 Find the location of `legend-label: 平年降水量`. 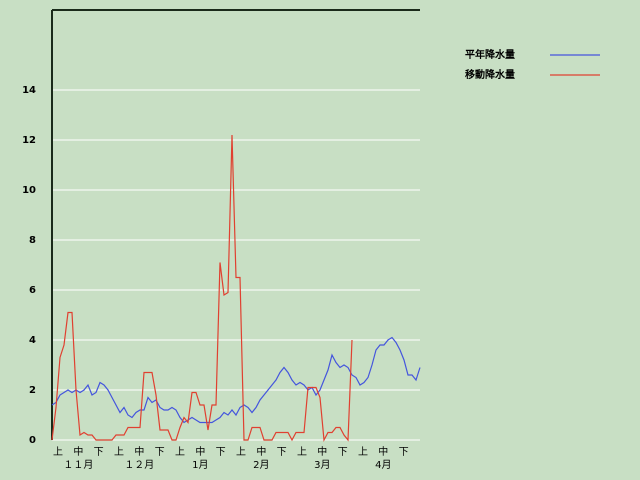

legend-label: 平年降水量 is located at coordinates (490, 54).